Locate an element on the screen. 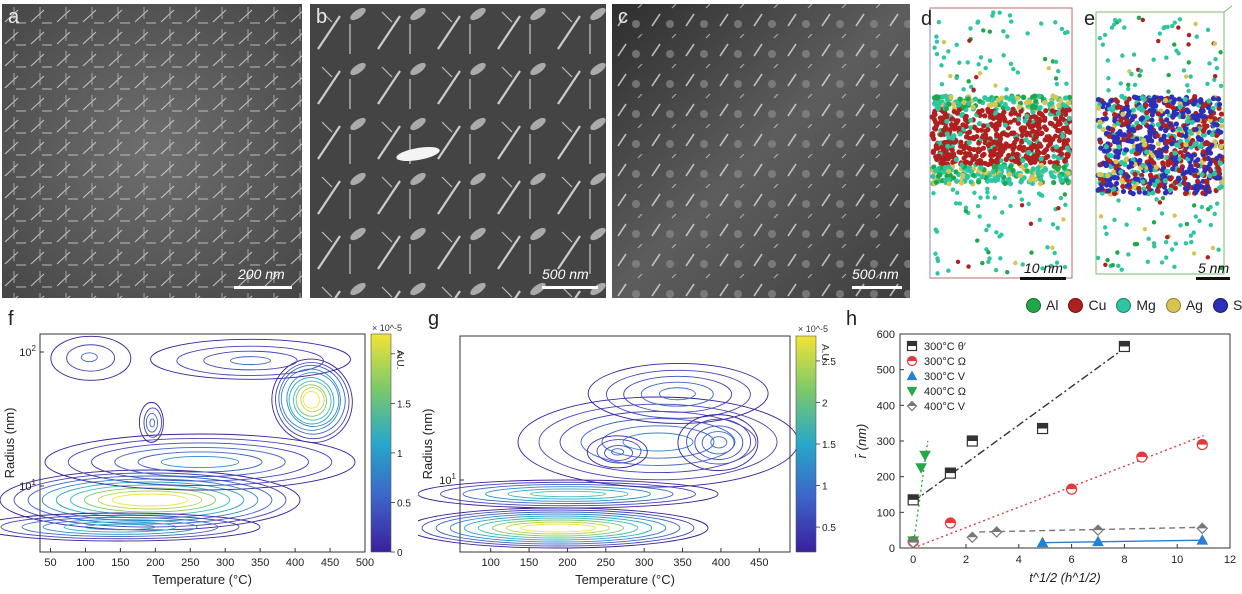 The image size is (1242, 594). legend-label: 300°C V is located at coordinates (945, 377).